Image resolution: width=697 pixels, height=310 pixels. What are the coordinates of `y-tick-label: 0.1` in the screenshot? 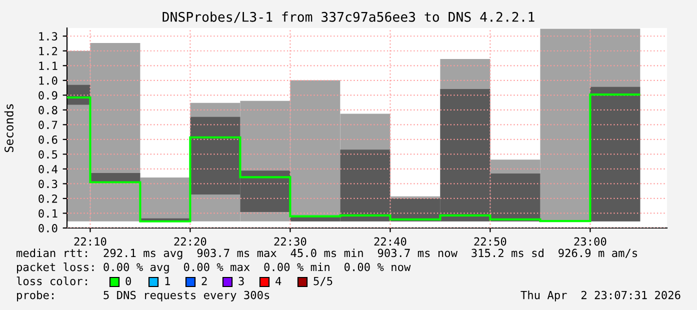 It's located at (48, 213).